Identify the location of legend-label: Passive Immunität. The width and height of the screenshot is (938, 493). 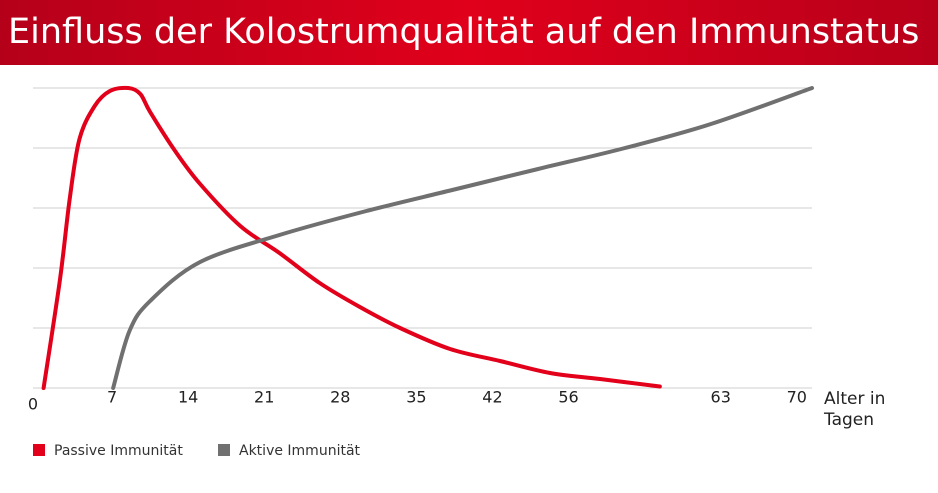
(118, 451).